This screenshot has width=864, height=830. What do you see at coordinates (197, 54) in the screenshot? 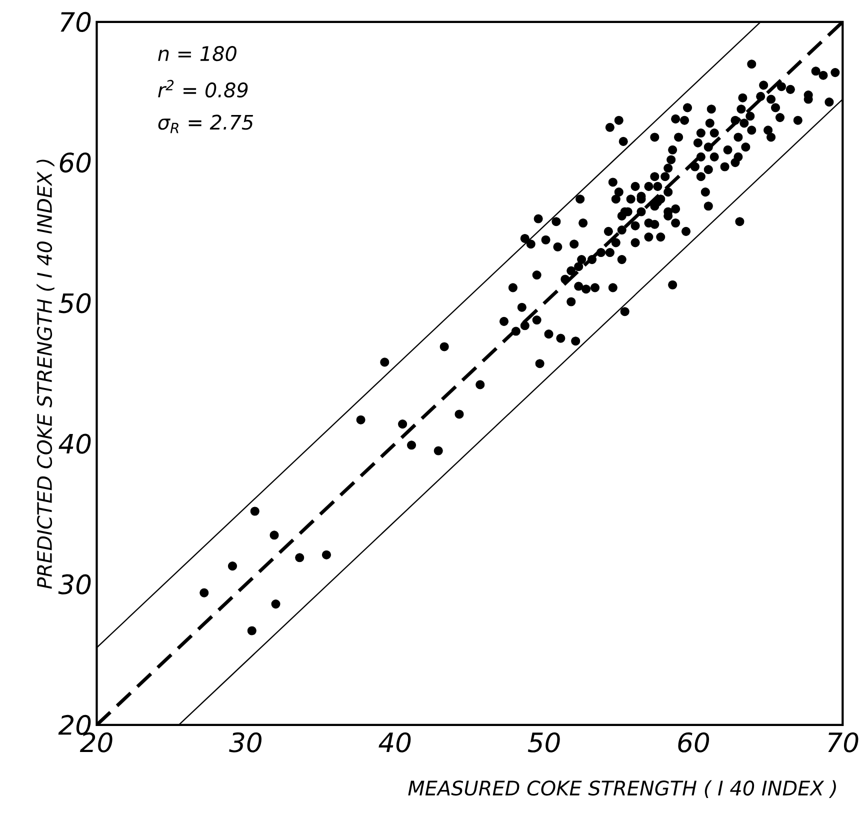
I see `annotation: n = 180` at bounding box center [197, 54].